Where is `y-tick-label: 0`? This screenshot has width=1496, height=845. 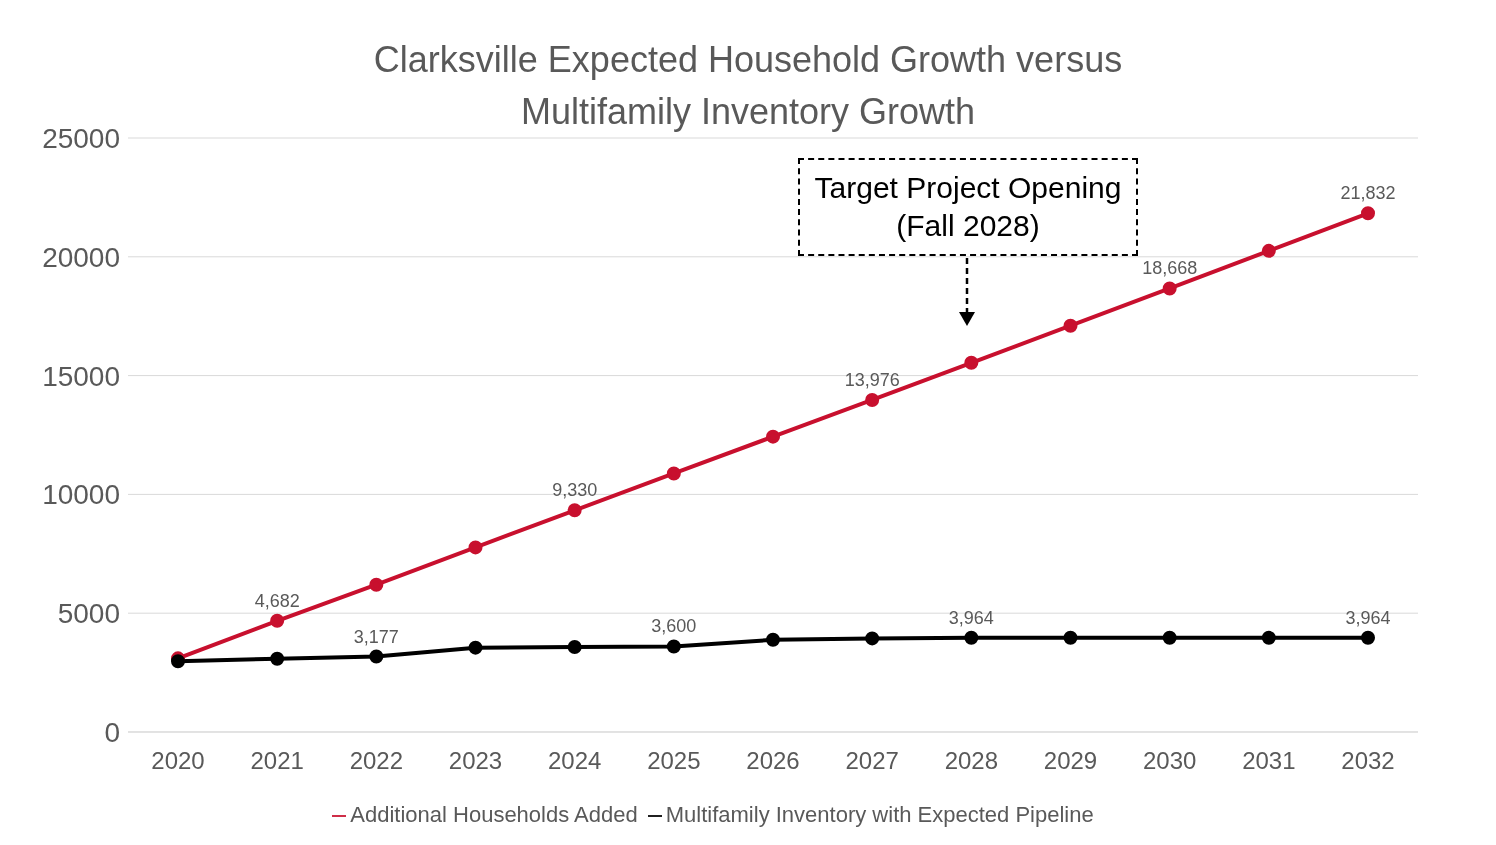 y-tick-label: 0 is located at coordinates (112, 732).